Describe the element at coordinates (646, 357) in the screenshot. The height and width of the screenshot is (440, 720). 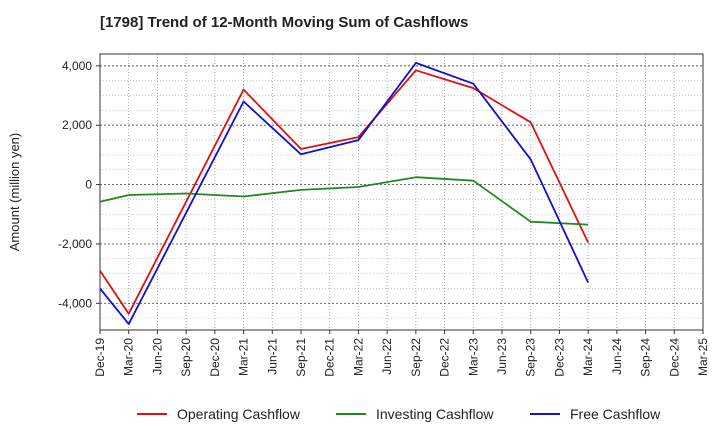
I see `x-tick-label: Sep-24` at that location.